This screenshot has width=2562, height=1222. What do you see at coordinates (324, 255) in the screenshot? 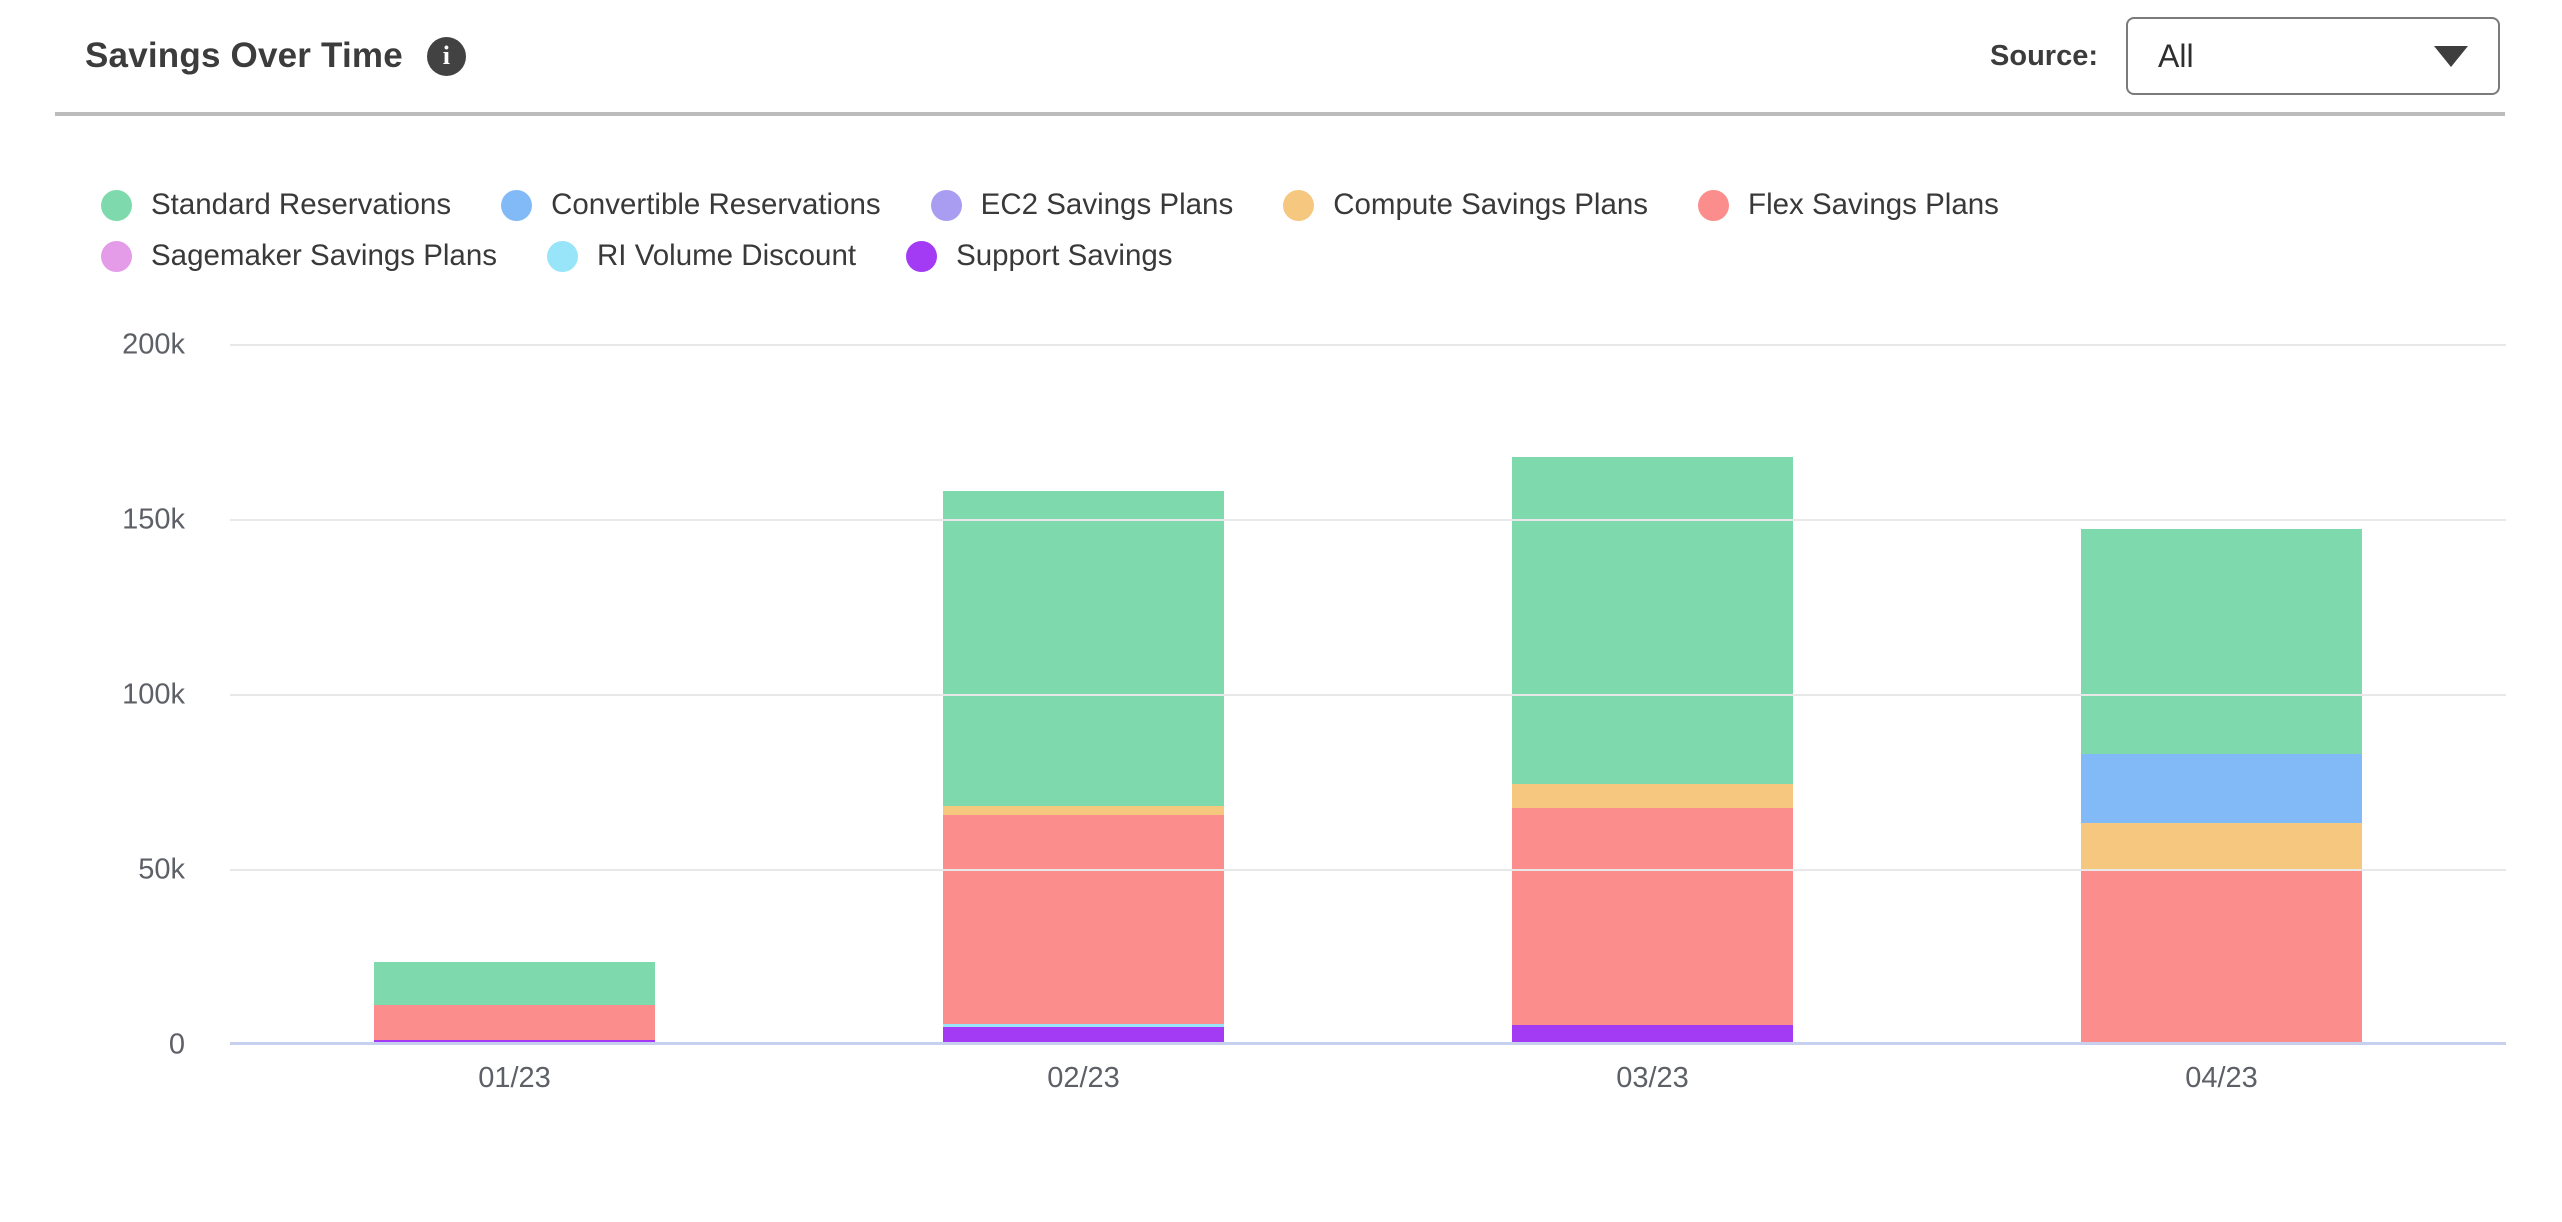
I see `legend-item-label: Sagemaker Savings Plans` at bounding box center [324, 255].